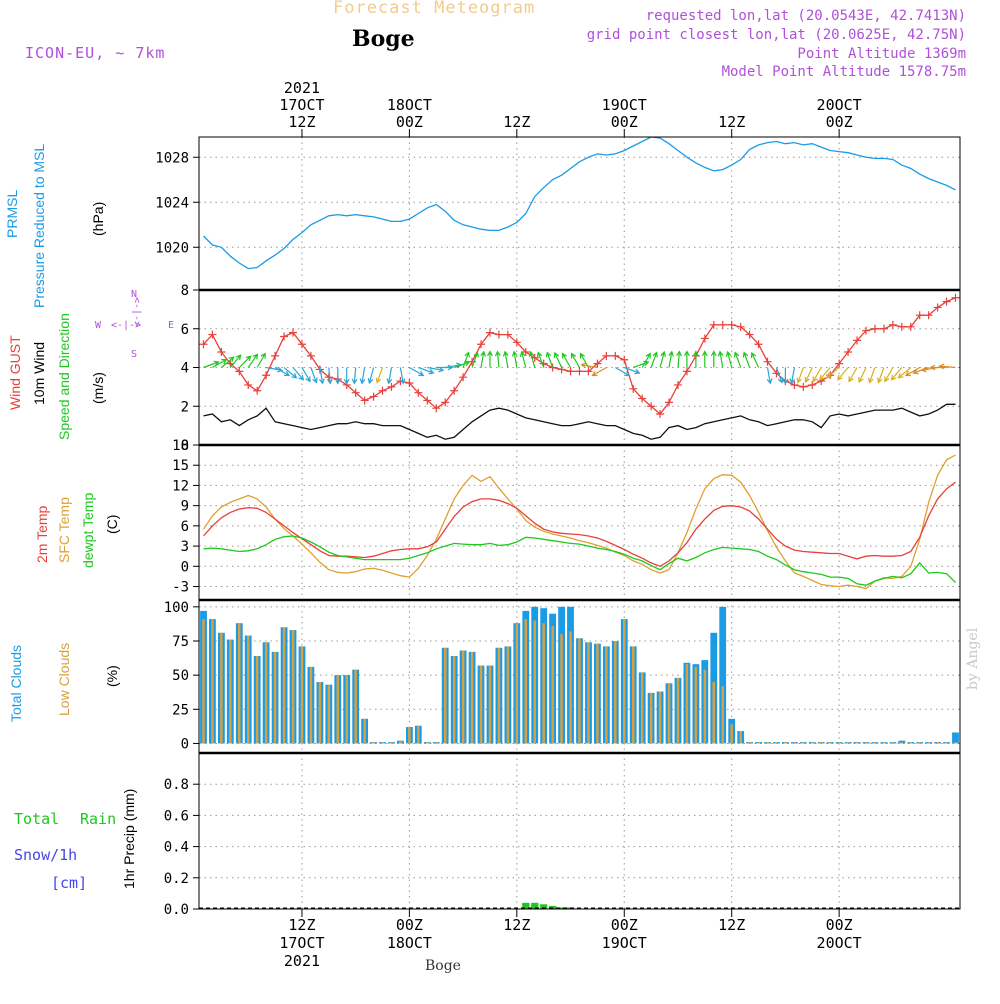 The image size is (1000, 1004). Describe the element at coordinates (180, 676) in the screenshot. I see `y-tick-label: 50` at that location.